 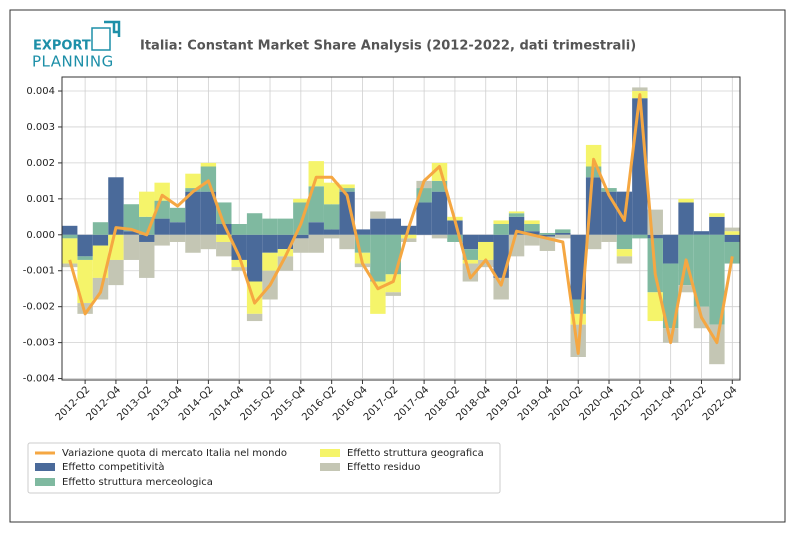 I want to click on y-tick-label: 0.000, so click(x=40, y=235).